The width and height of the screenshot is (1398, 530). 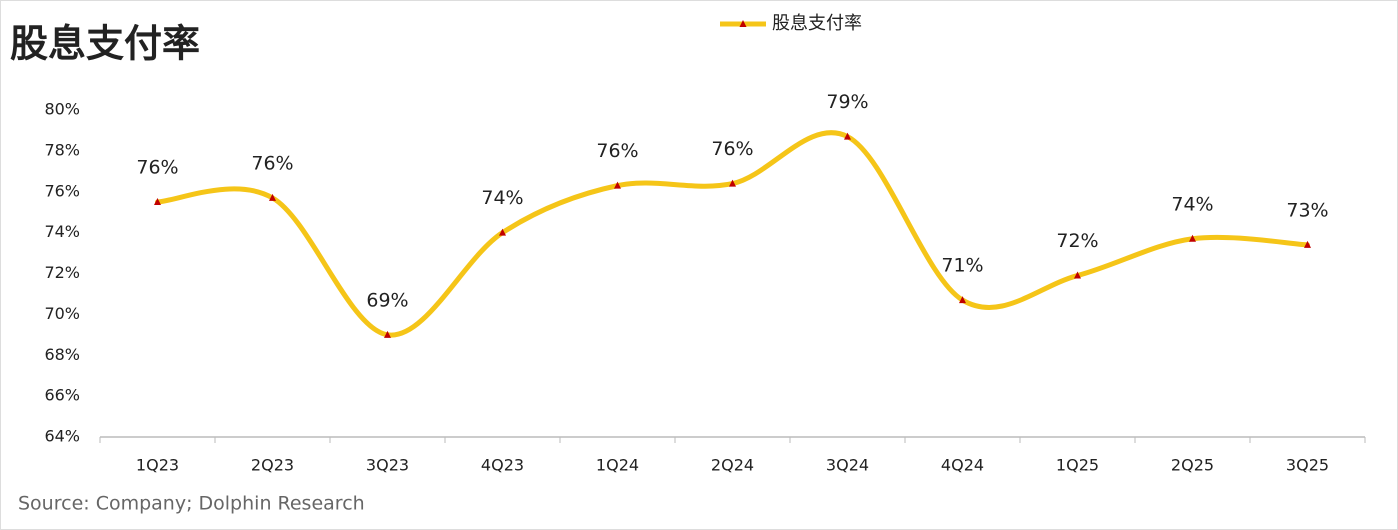 I want to click on legend-marker, so click(x=743, y=23).